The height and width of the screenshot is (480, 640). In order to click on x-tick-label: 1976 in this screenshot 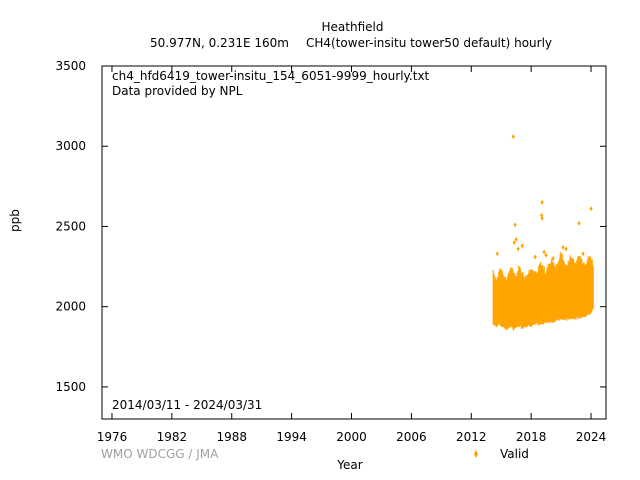, I will do `click(112, 437)`.